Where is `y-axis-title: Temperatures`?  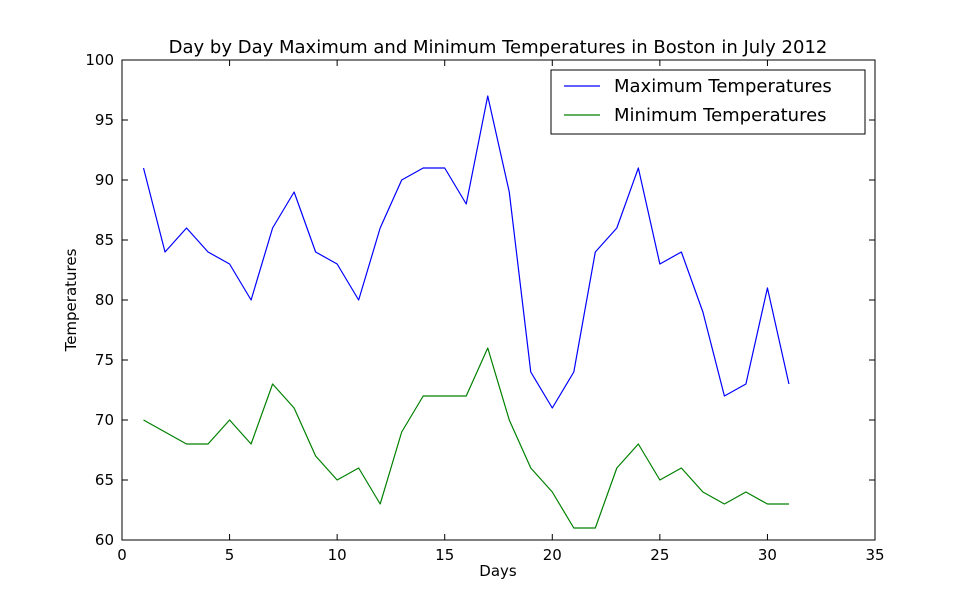 y-axis-title: Temperatures is located at coordinates (71, 300).